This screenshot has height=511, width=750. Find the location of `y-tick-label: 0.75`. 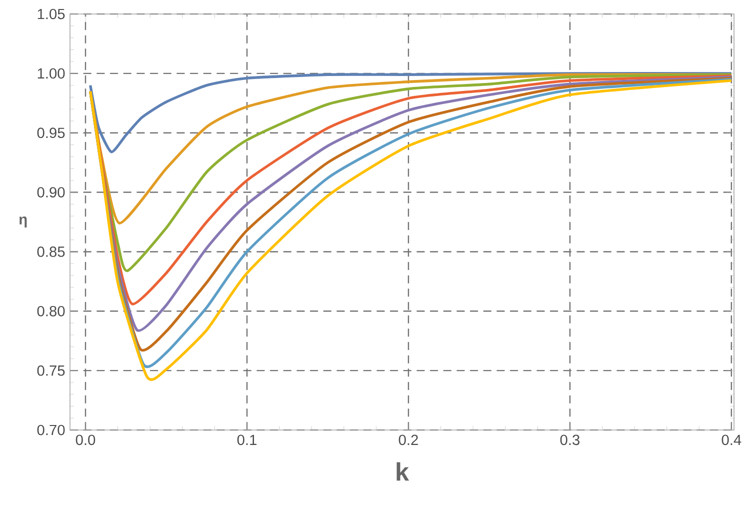

y-tick-label: 0.75 is located at coordinates (51, 370).